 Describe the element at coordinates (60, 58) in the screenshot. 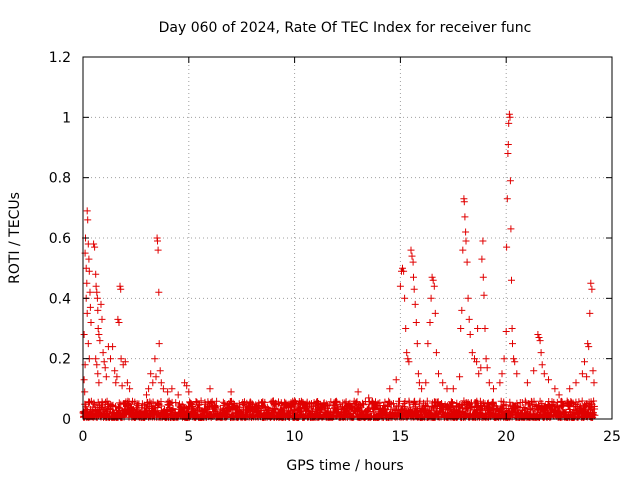

I see `y-tick-label: 1.2` at that location.